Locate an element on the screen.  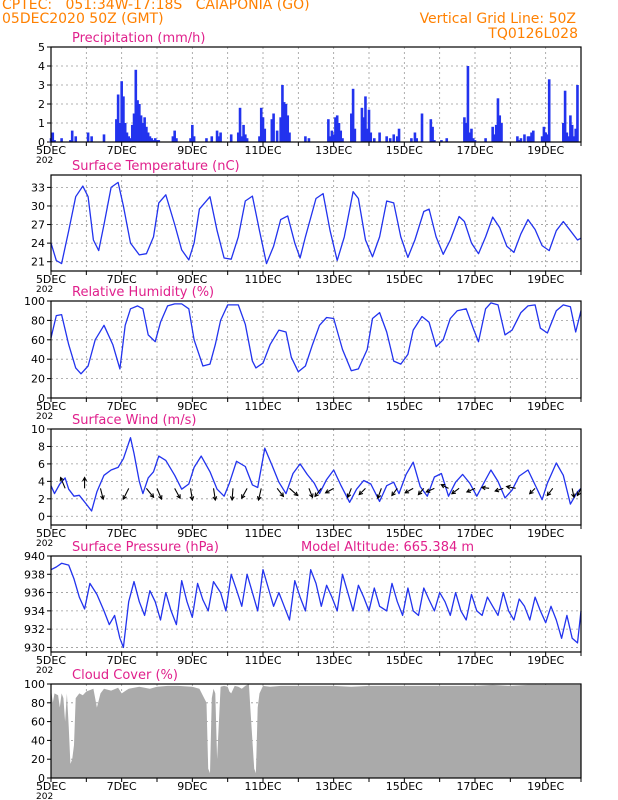
pressure-xtick-label: 17DEC is located at coordinates (474, 660).